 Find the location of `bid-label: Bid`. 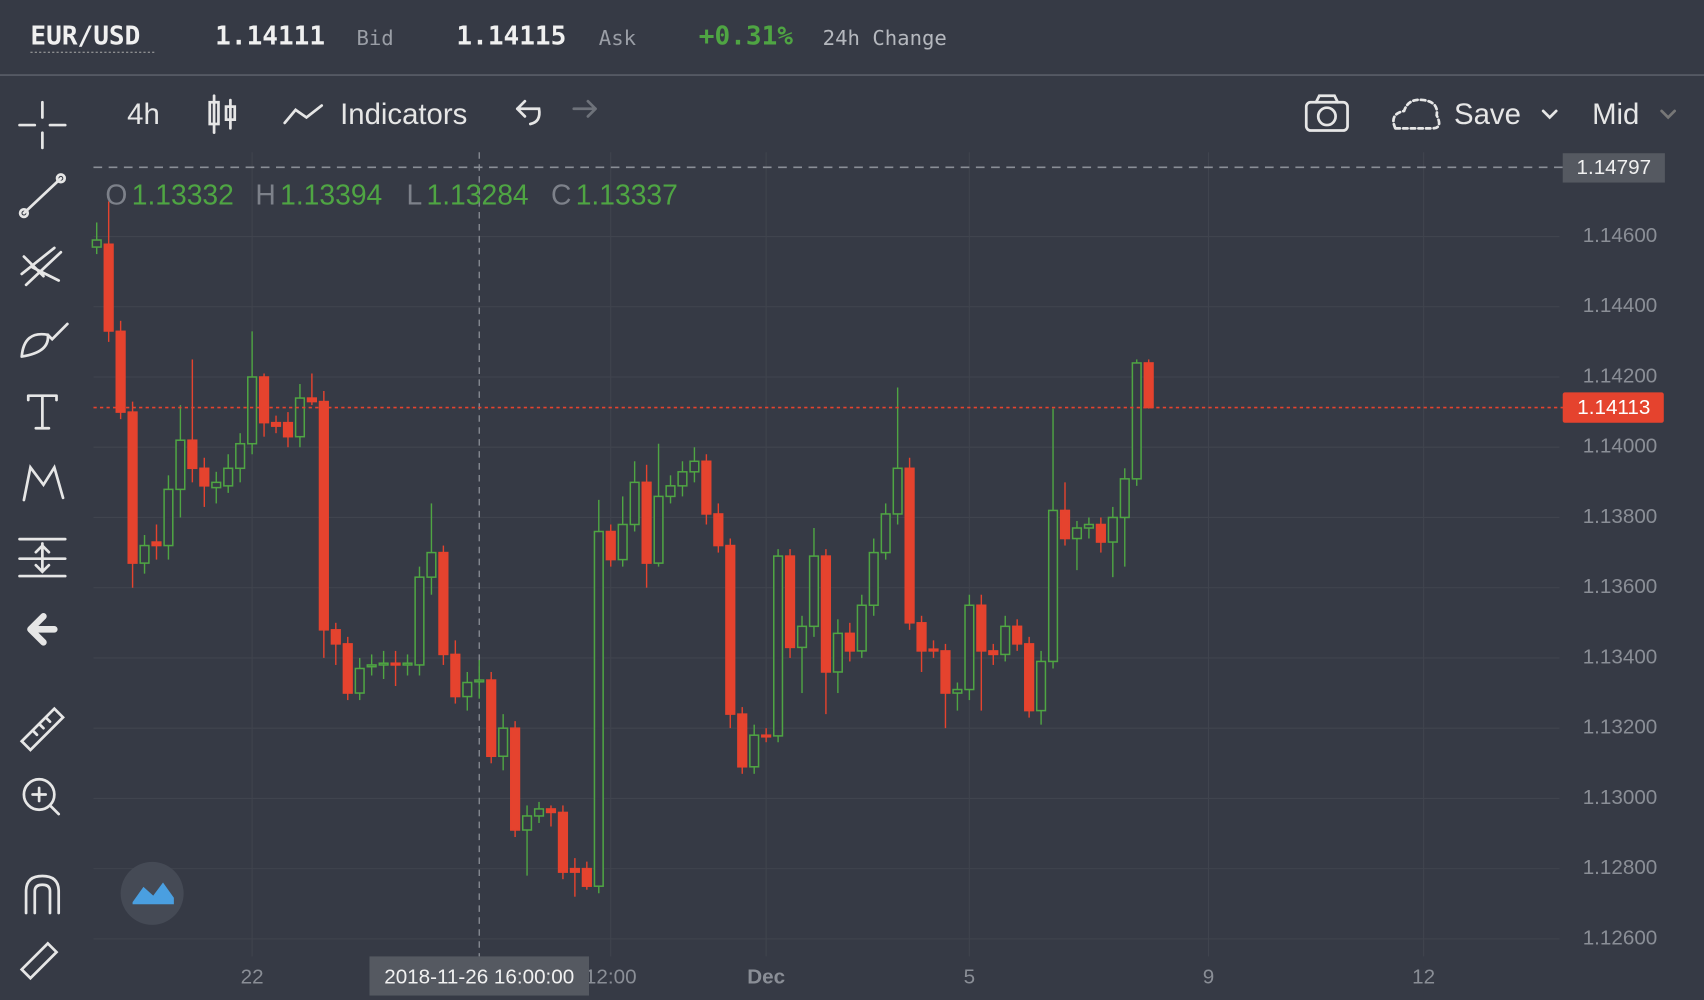

bid-label: Bid is located at coordinates (374, 38).